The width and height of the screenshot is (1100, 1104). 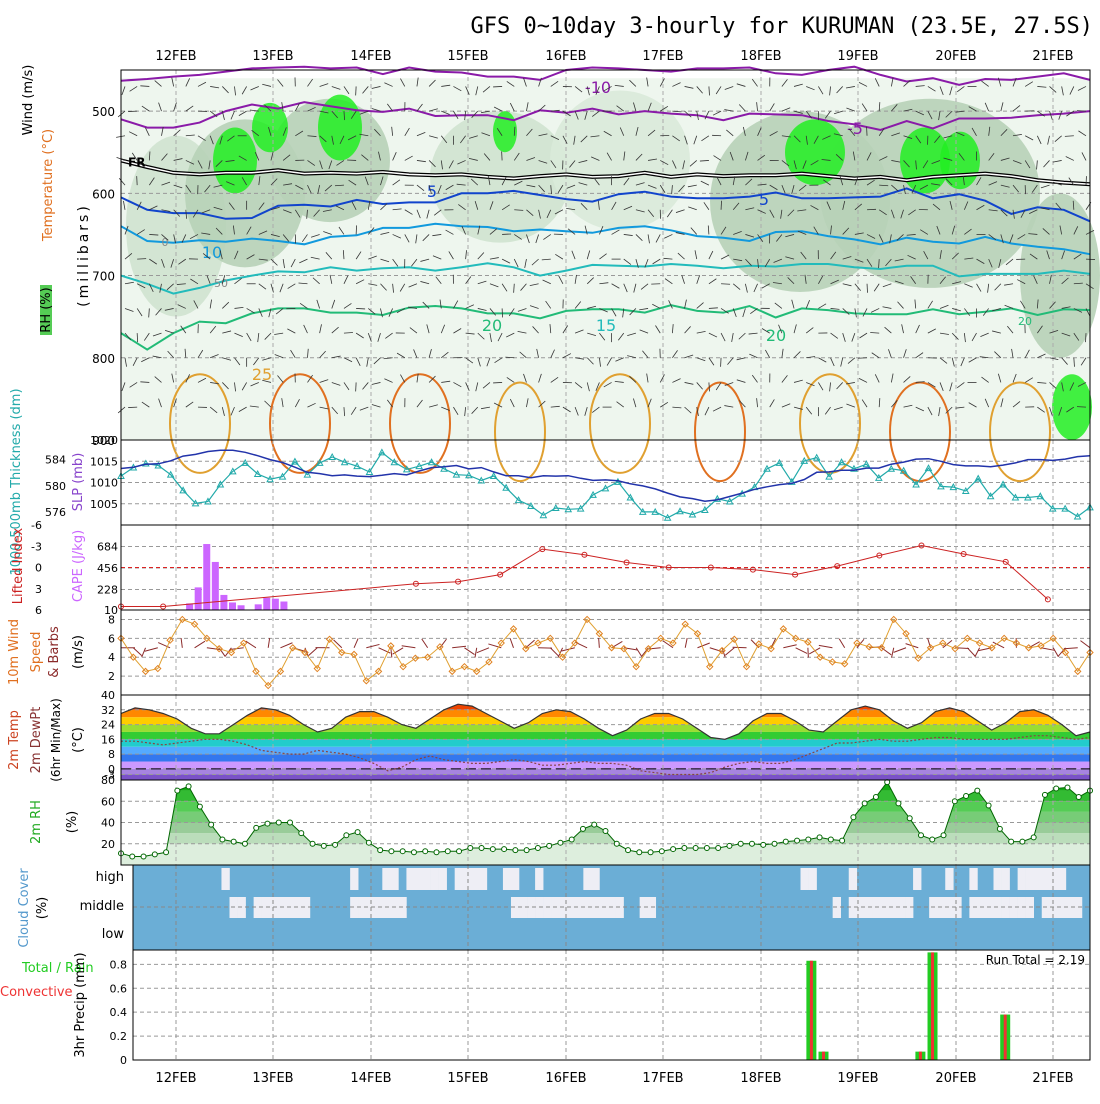 What do you see at coordinates (605, 854) in the screenshot?
I see `rh-band` at bounding box center [605, 854].